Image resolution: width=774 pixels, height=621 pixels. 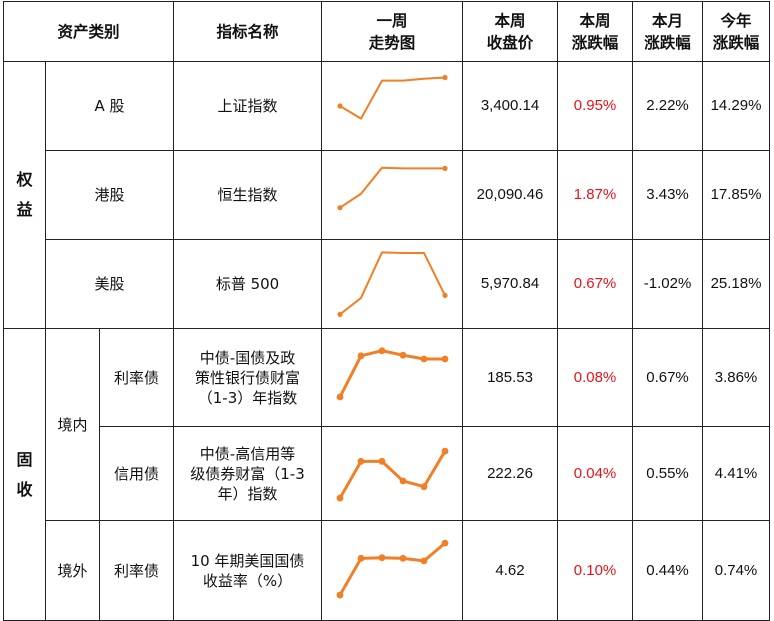 What do you see at coordinates (247, 560) in the screenshot?
I see `index-name-line: 10 年期美国国债` at bounding box center [247, 560].